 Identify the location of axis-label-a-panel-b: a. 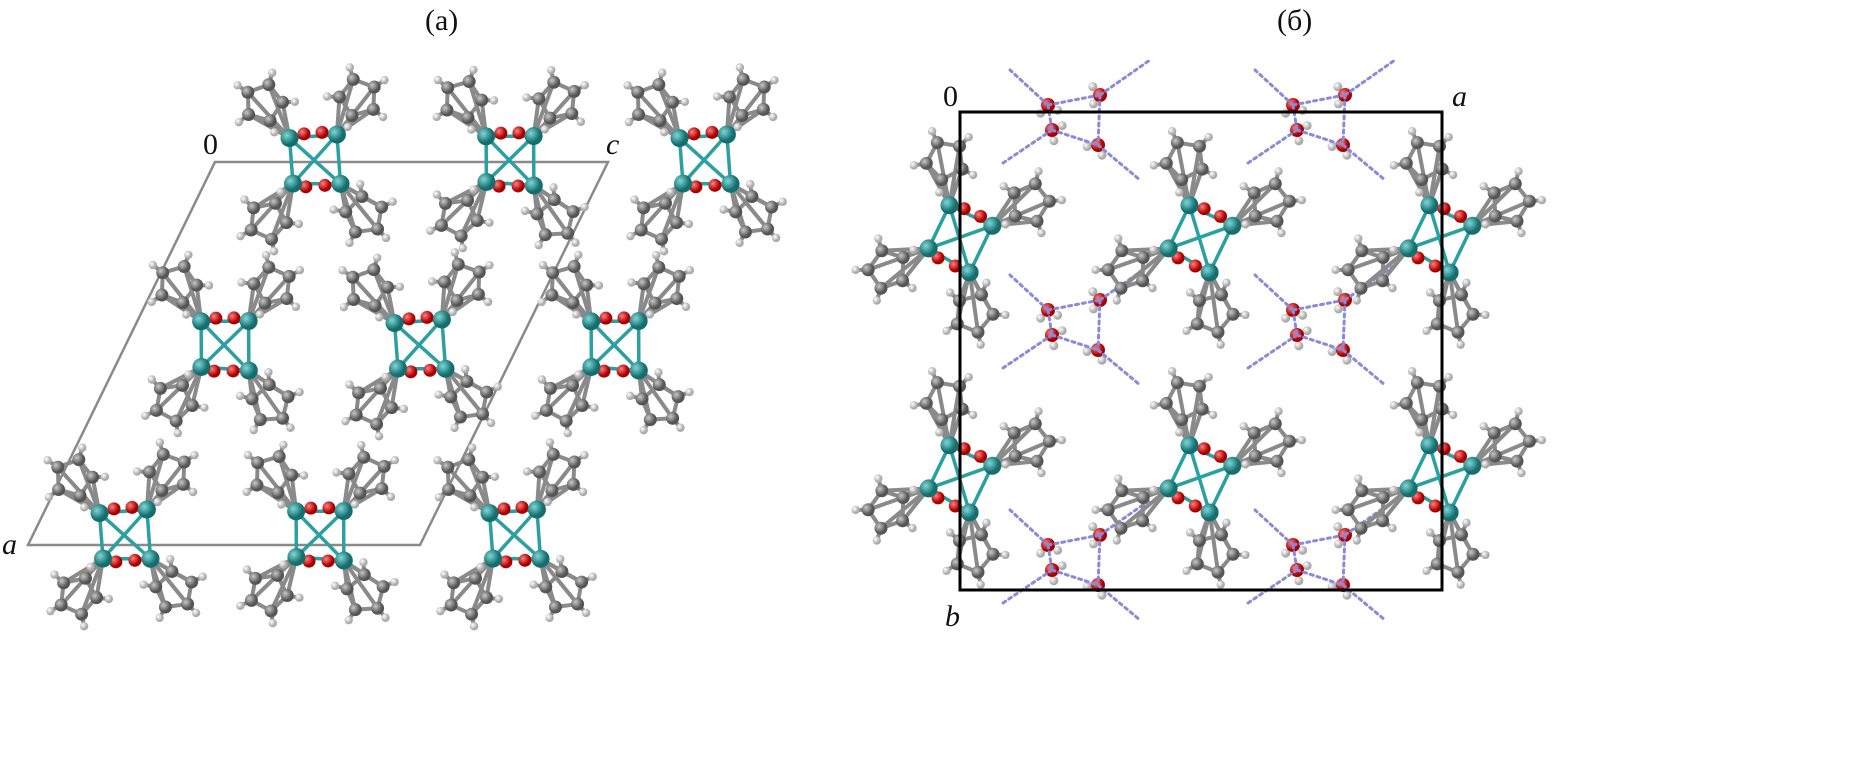
(1459, 96).